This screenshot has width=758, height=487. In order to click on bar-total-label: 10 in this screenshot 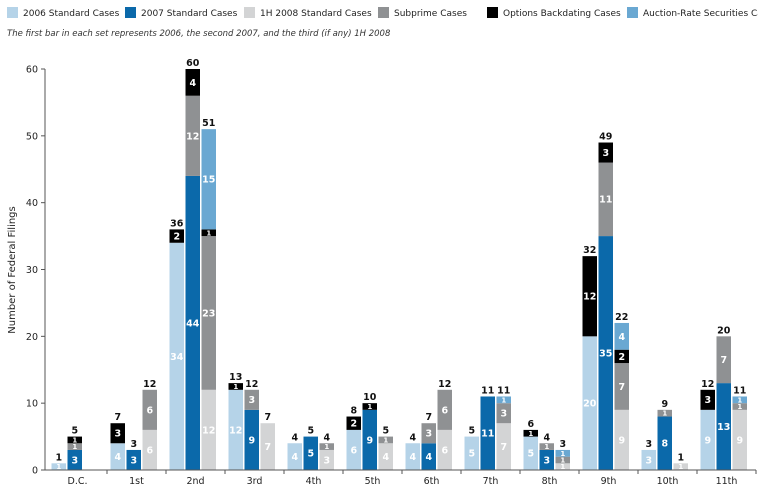, I will do `click(370, 397)`.